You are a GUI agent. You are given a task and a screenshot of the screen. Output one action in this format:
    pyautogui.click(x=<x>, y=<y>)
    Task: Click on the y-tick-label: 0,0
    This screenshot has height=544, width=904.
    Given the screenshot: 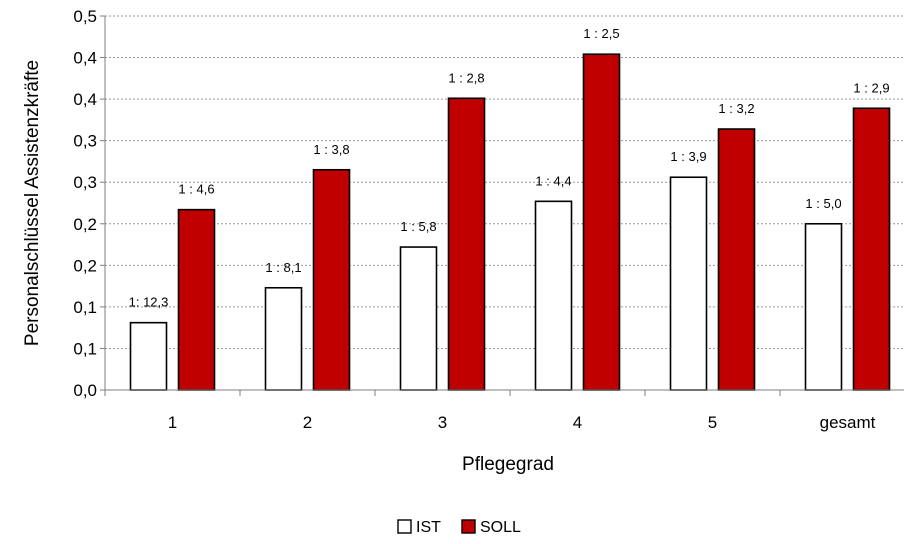 What is the action you would take?
    pyautogui.click(x=85, y=390)
    